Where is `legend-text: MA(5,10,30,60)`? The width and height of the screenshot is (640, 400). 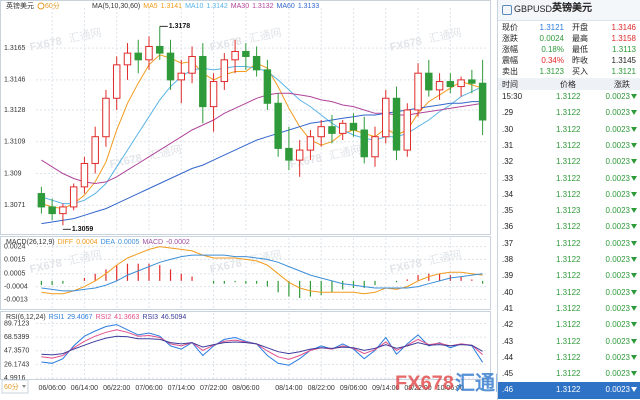 legend-text: MA(5,10,30,60) is located at coordinates (116, 6).